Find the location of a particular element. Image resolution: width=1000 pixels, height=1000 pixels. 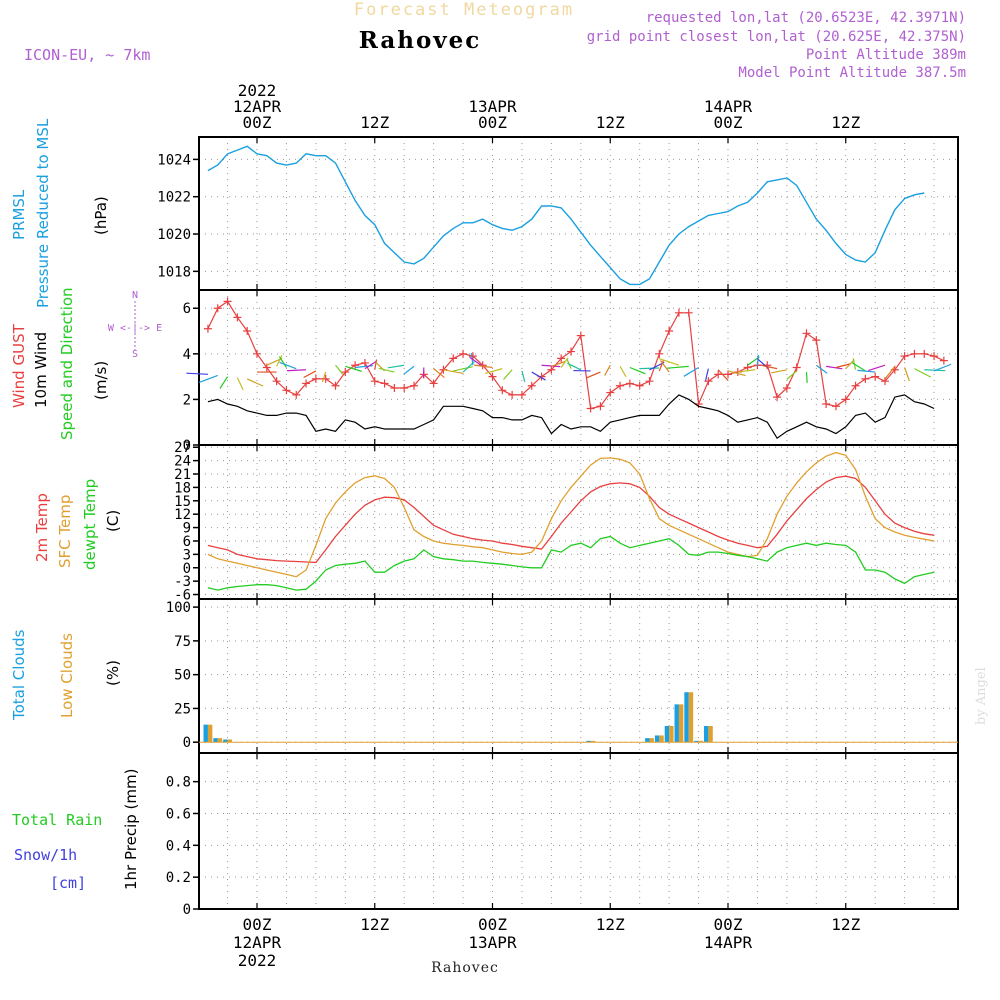

wind-frame is located at coordinates (578, 367).